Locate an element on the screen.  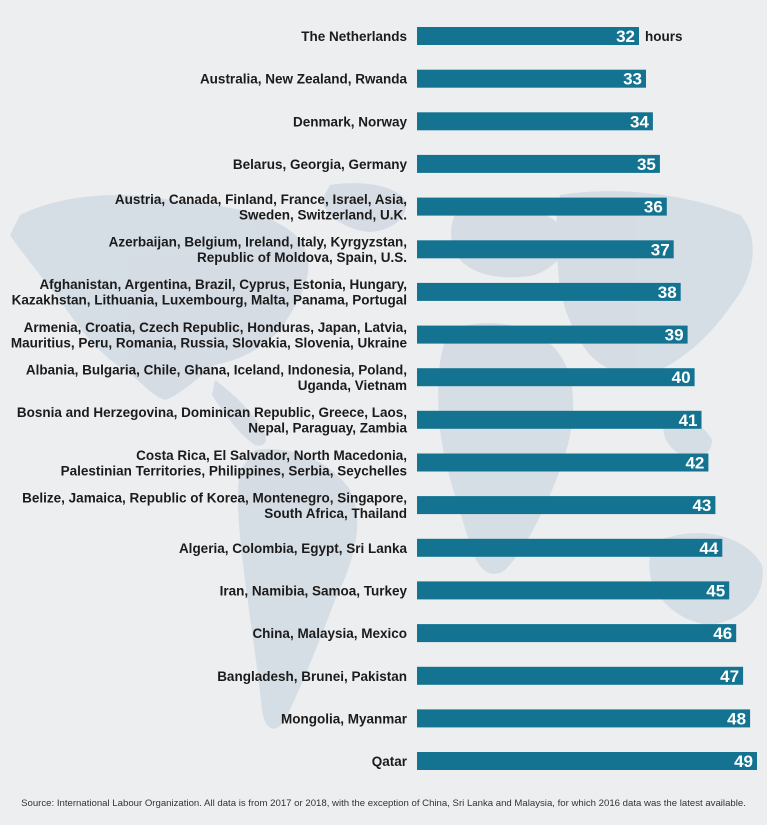
value-label: 34 is located at coordinates (639, 121).